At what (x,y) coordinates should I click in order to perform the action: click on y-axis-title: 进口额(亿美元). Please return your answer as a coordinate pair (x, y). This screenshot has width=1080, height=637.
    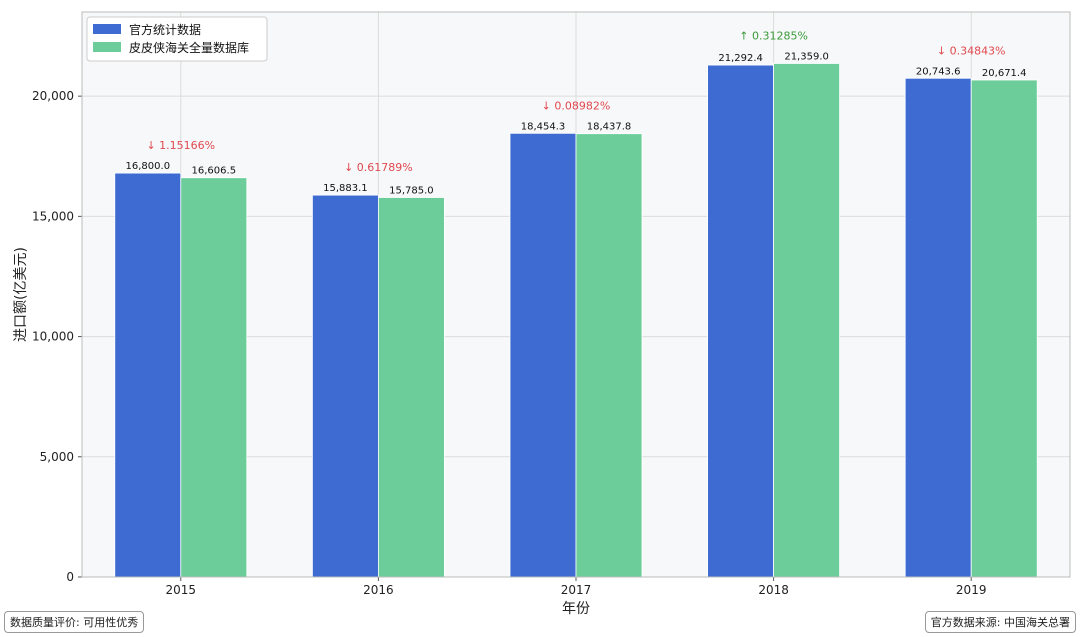
    Looking at the image, I should click on (21, 294).